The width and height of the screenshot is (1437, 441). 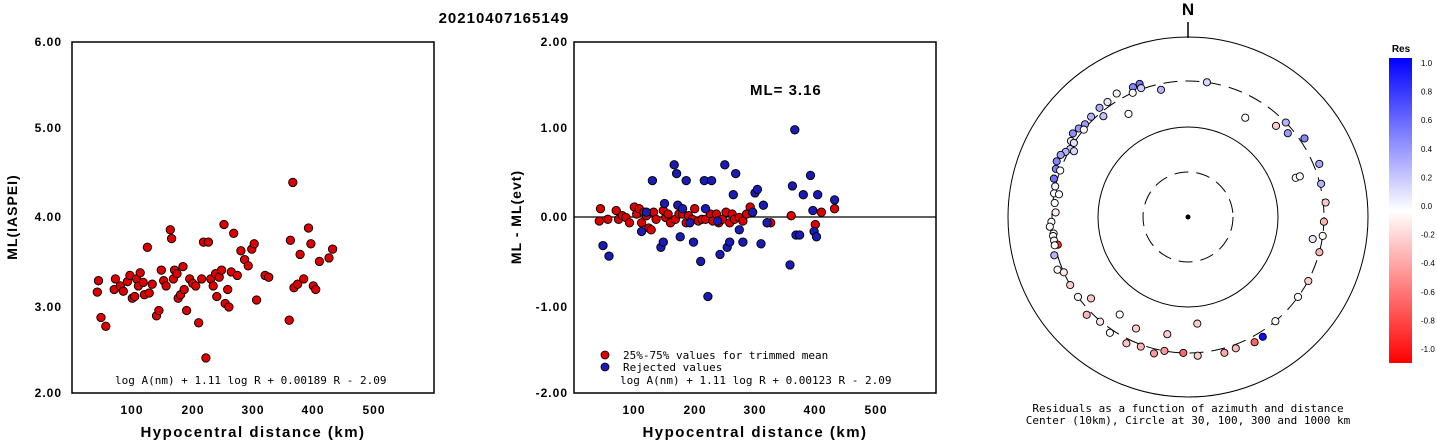 I want to click on legend-label-rejected: Rejected values, so click(x=672, y=367).